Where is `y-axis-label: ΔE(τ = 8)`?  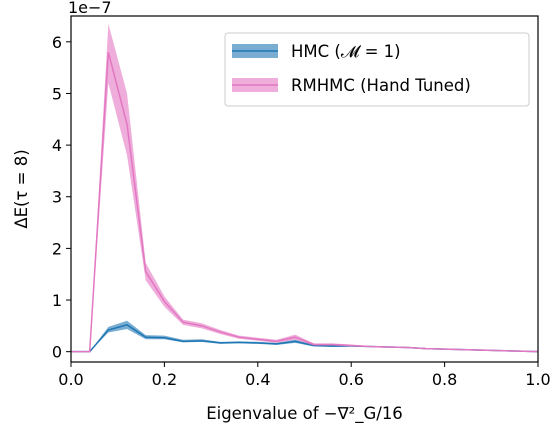
y-axis-label: ΔE(τ = 8) is located at coordinates (21, 188).